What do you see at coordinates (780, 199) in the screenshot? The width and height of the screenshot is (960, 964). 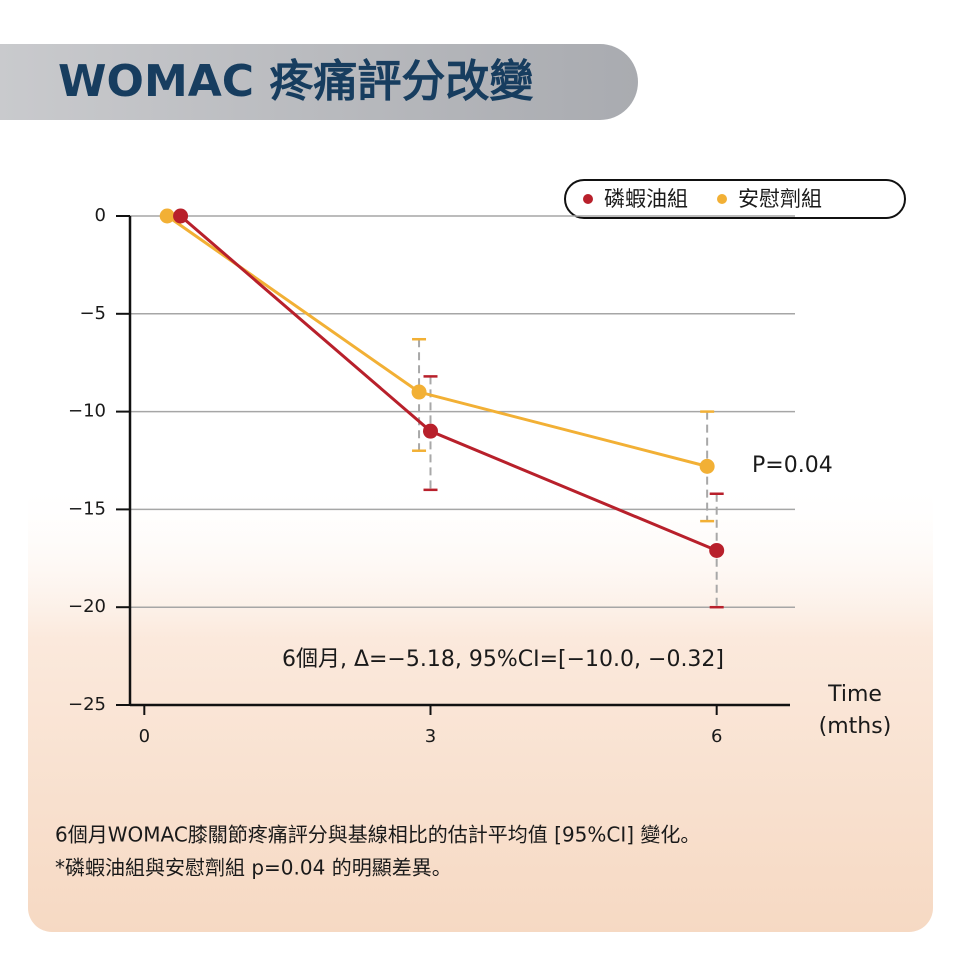 I see `legend-label: 安慰劑組` at bounding box center [780, 199].